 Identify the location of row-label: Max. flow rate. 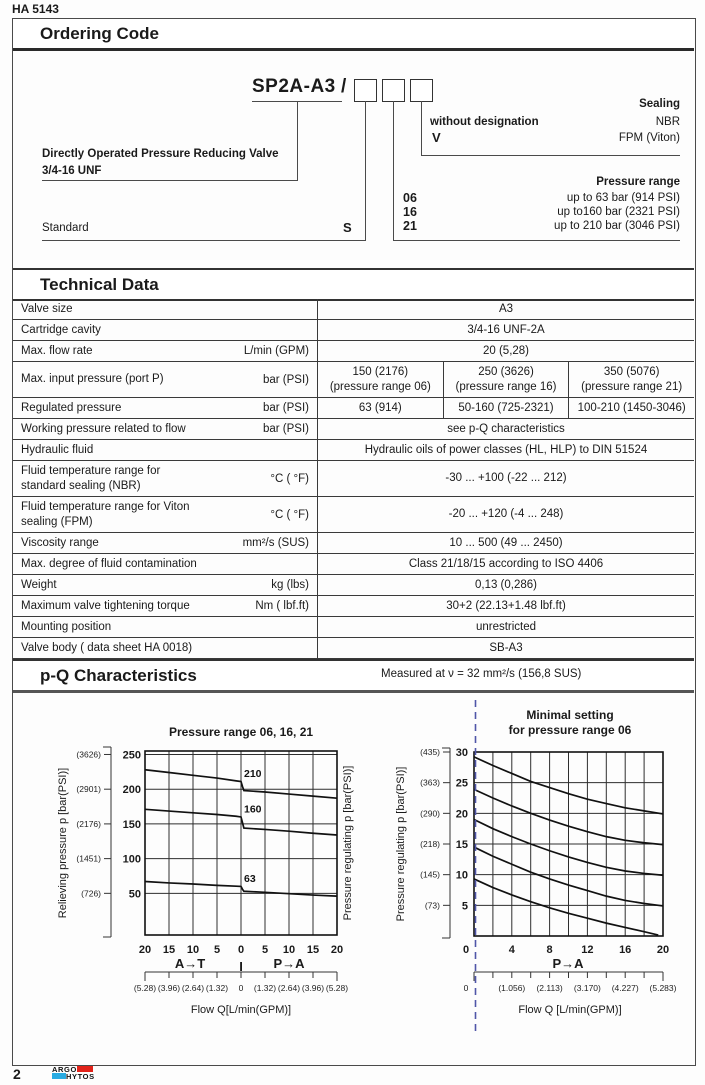
(57, 350).